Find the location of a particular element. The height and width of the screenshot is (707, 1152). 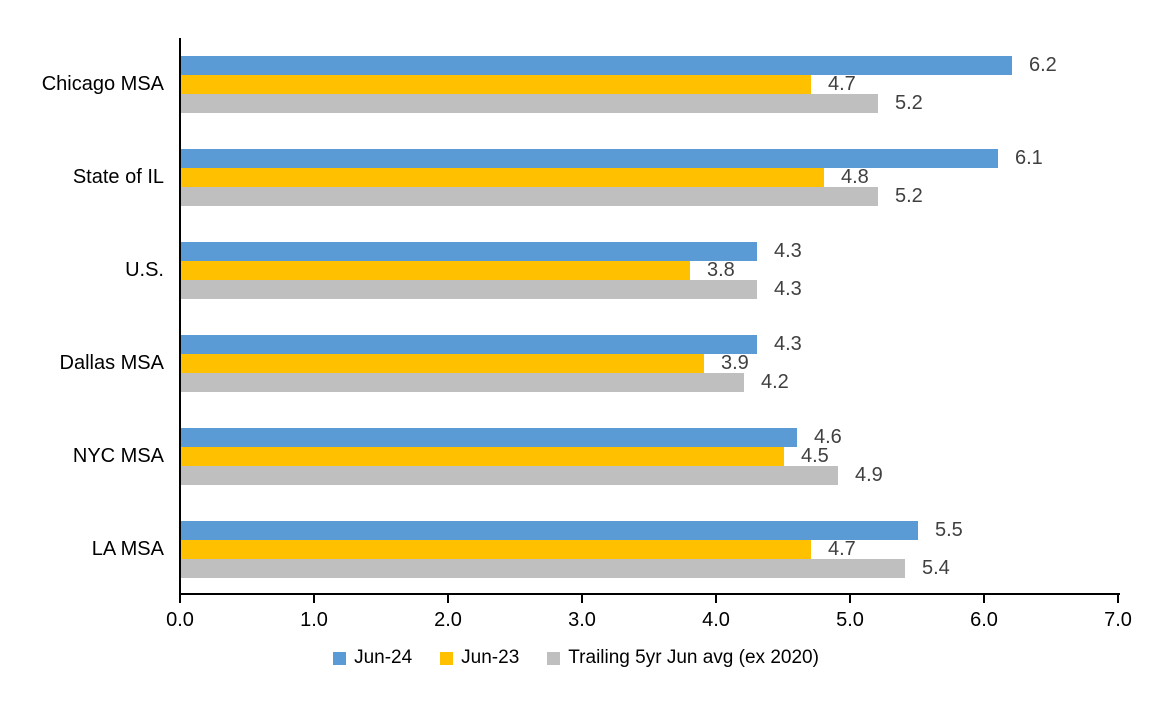

legend-item: Jun-24 is located at coordinates (372, 658).